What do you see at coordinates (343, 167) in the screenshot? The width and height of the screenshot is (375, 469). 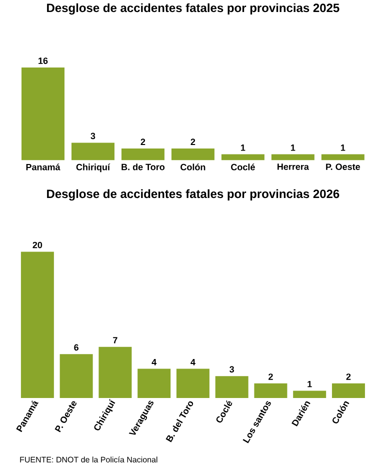 I see `x-tick-label: P. Oeste` at bounding box center [343, 167].